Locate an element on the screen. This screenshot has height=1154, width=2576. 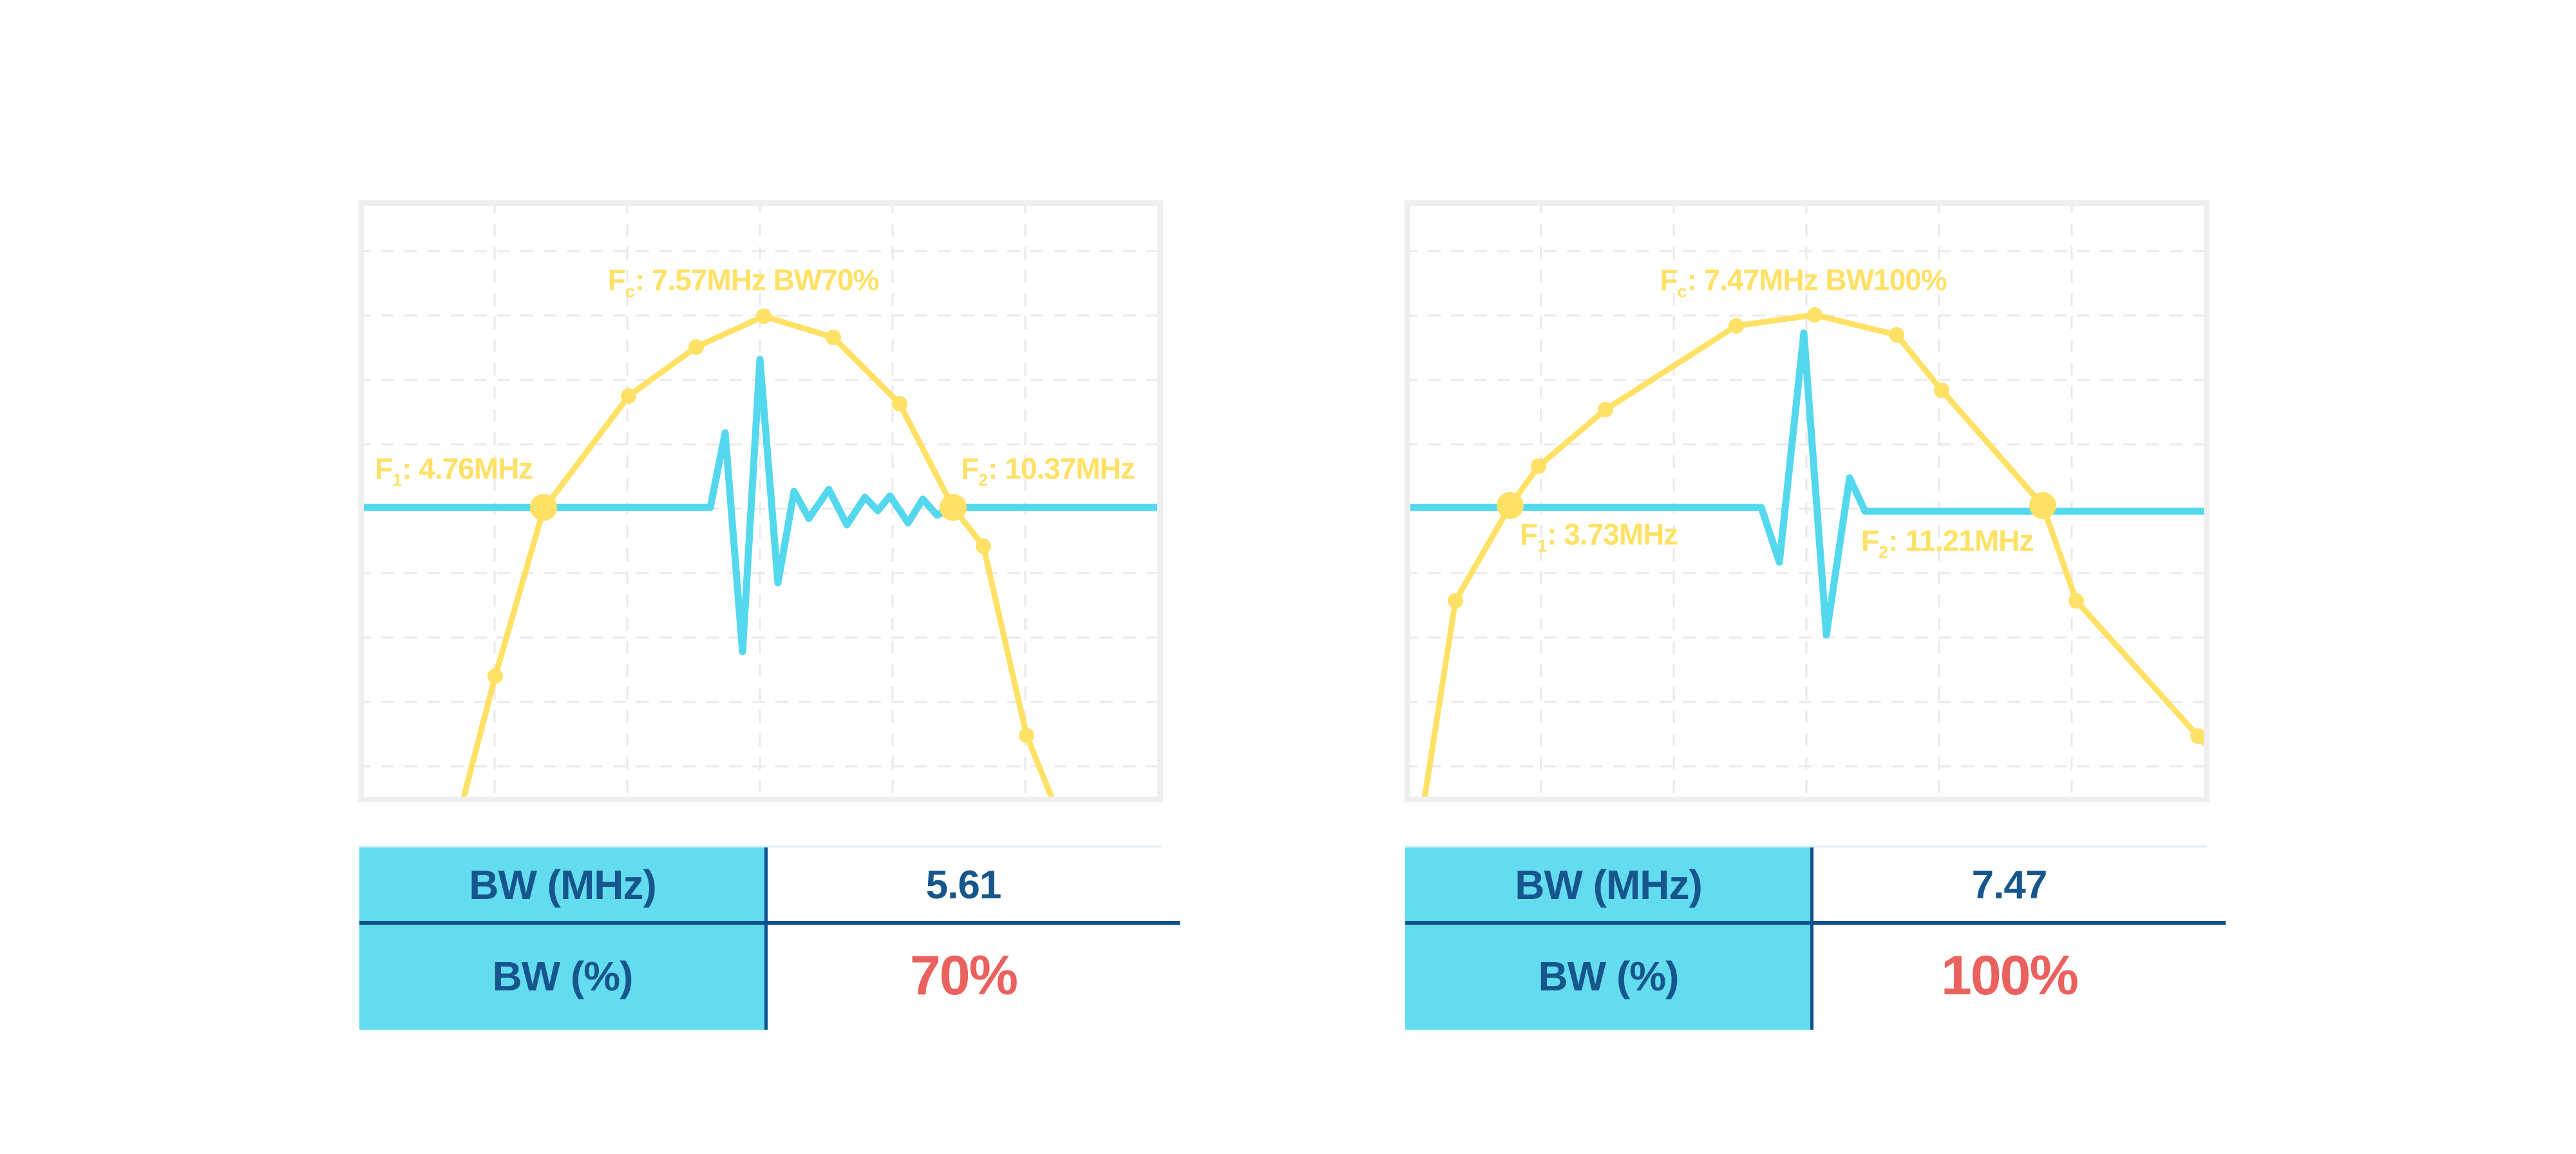
table-row: BW (MHz) 7.47 is located at coordinates (1806, 884).